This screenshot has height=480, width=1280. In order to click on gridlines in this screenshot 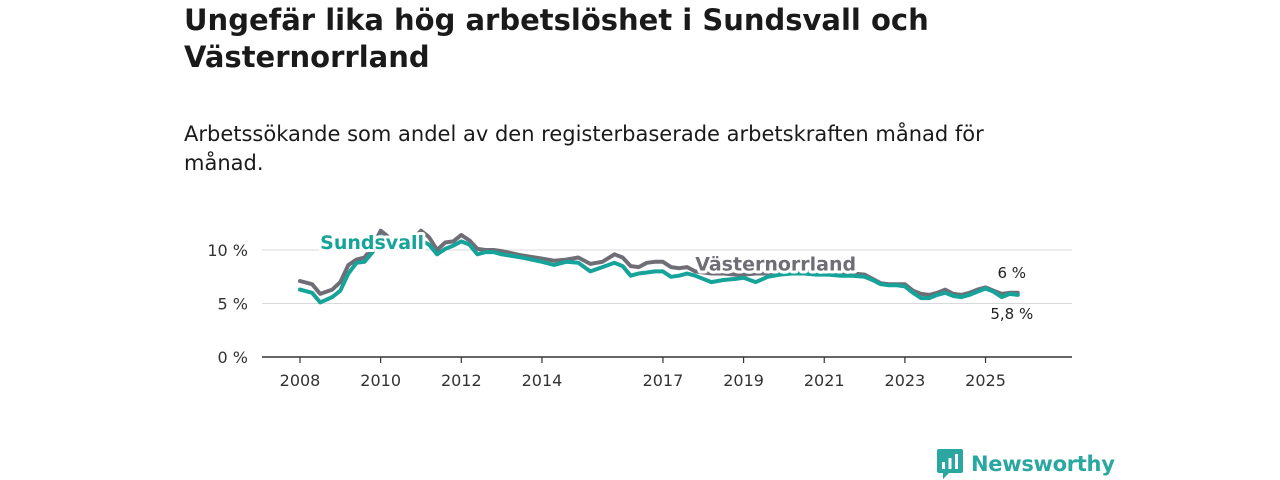, I will do `click(667, 276)`.